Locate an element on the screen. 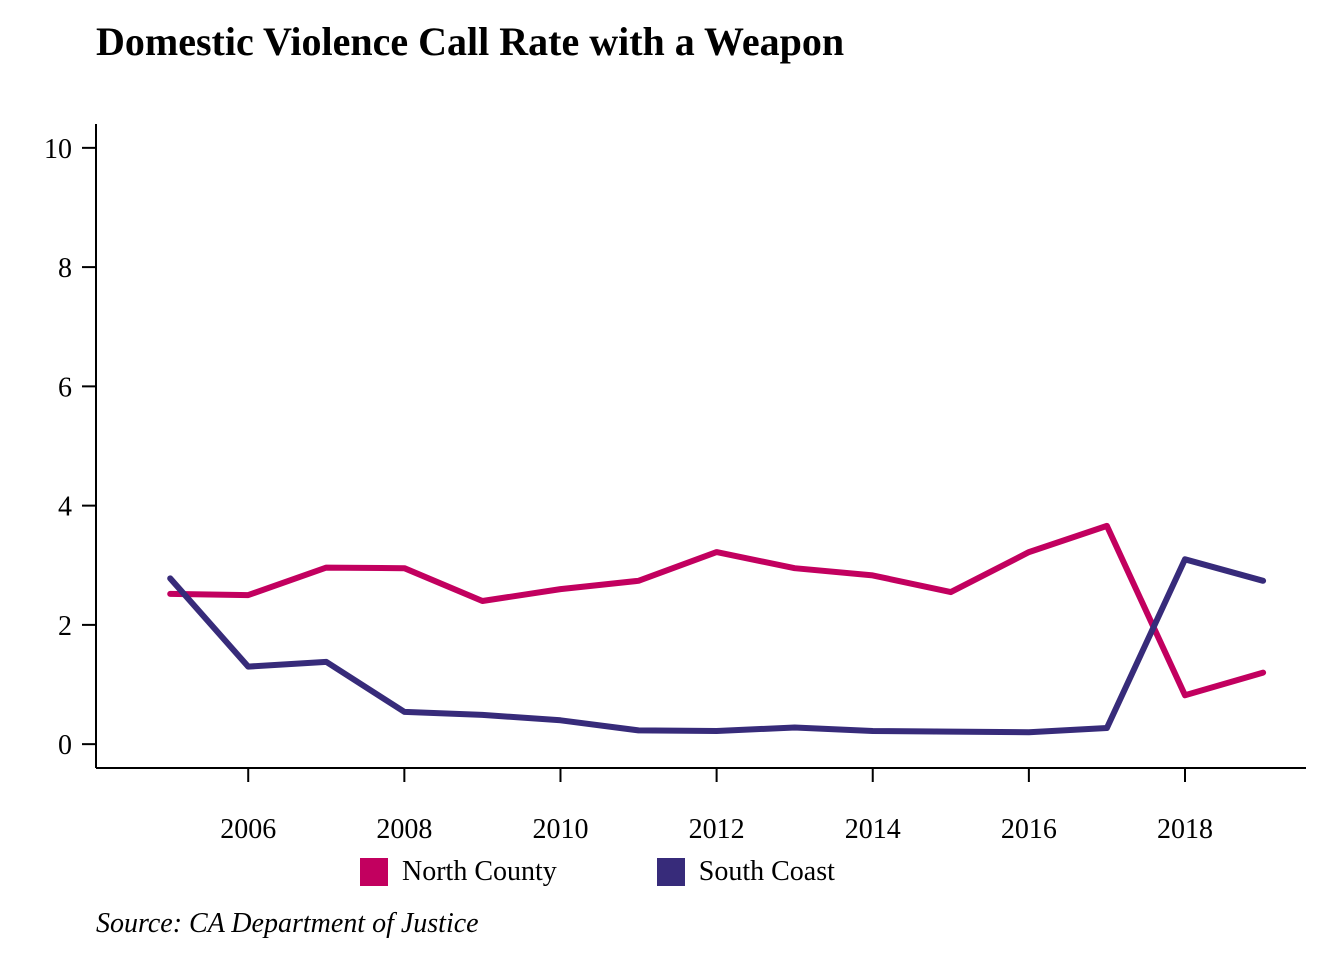 This screenshot has height=960, width=1344. y-tick-label: 2 is located at coordinates (65, 626).